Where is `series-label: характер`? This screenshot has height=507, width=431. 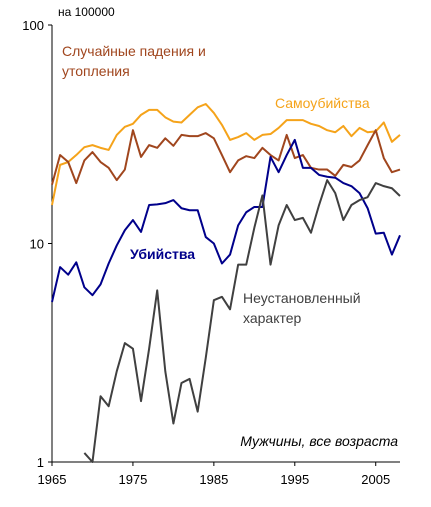 series-label: характер is located at coordinates (272, 318).